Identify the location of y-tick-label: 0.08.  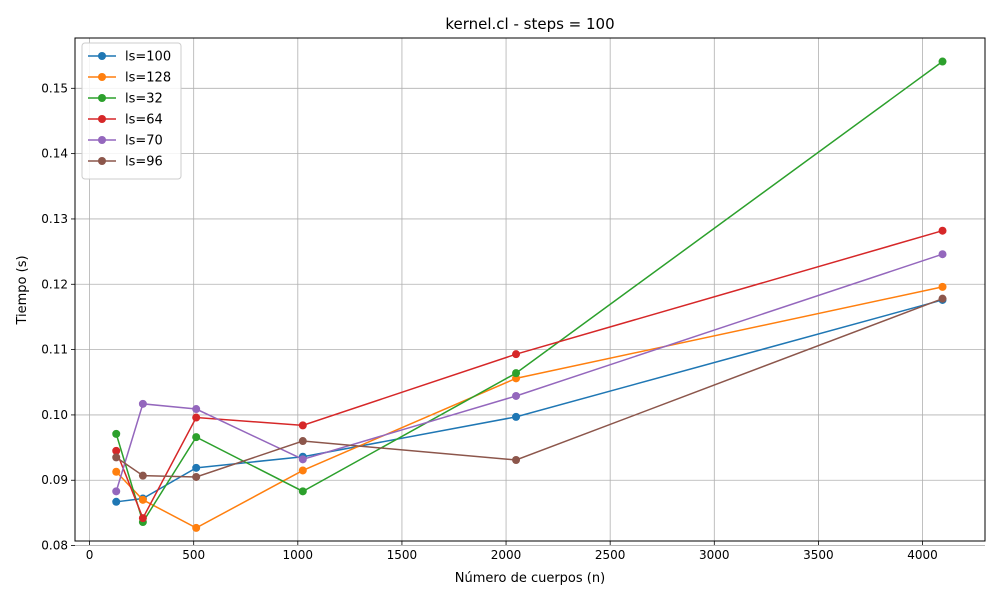
(54, 546).